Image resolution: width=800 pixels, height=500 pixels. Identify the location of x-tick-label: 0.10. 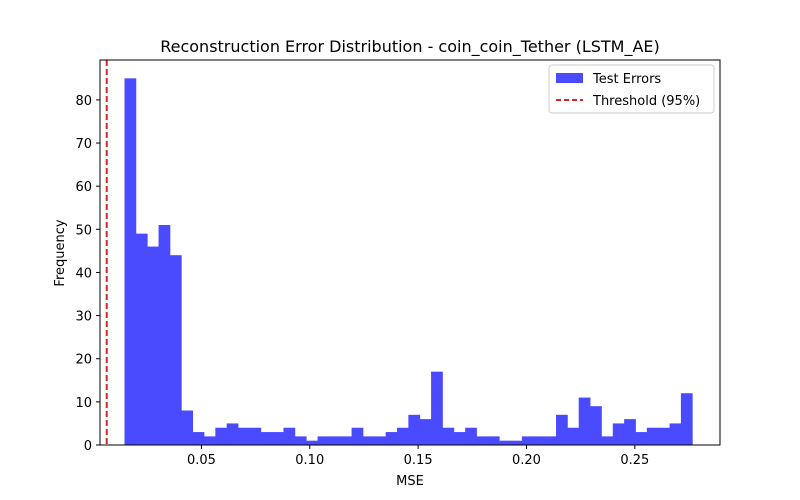
(309, 460).